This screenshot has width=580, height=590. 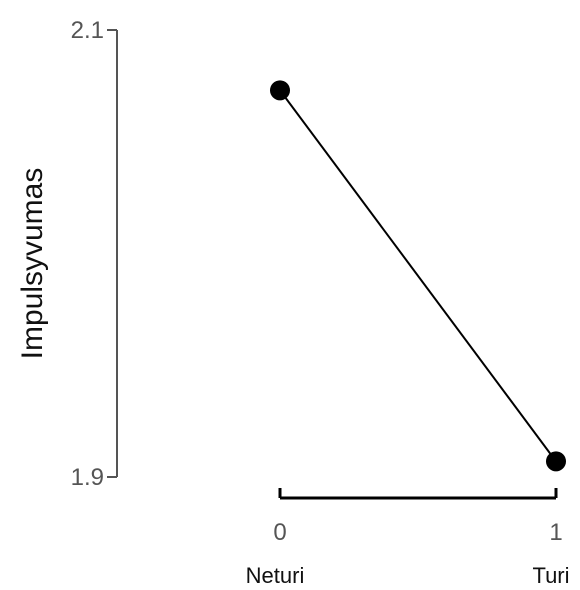 What do you see at coordinates (555, 532) in the screenshot?
I see `x-tick-label-1: 1` at bounding box center [555, 532].